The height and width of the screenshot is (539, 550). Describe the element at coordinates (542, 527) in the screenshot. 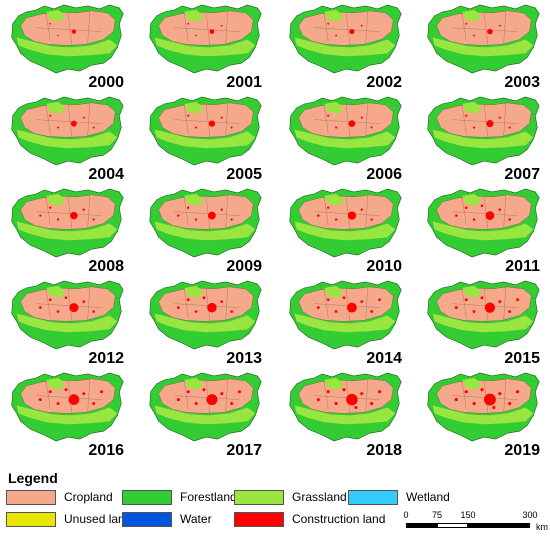

I see `scale-unit: km` at that location.